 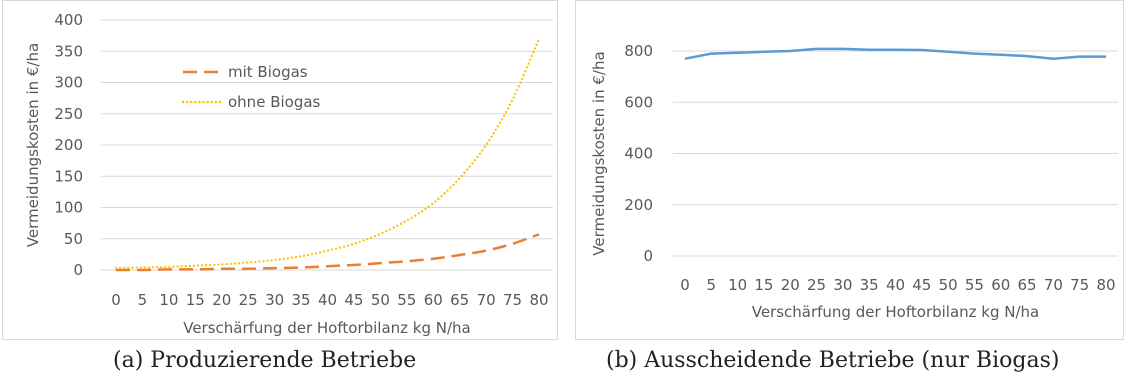 I want to click on y-tick-label: 50, so click(x=73, y=239).